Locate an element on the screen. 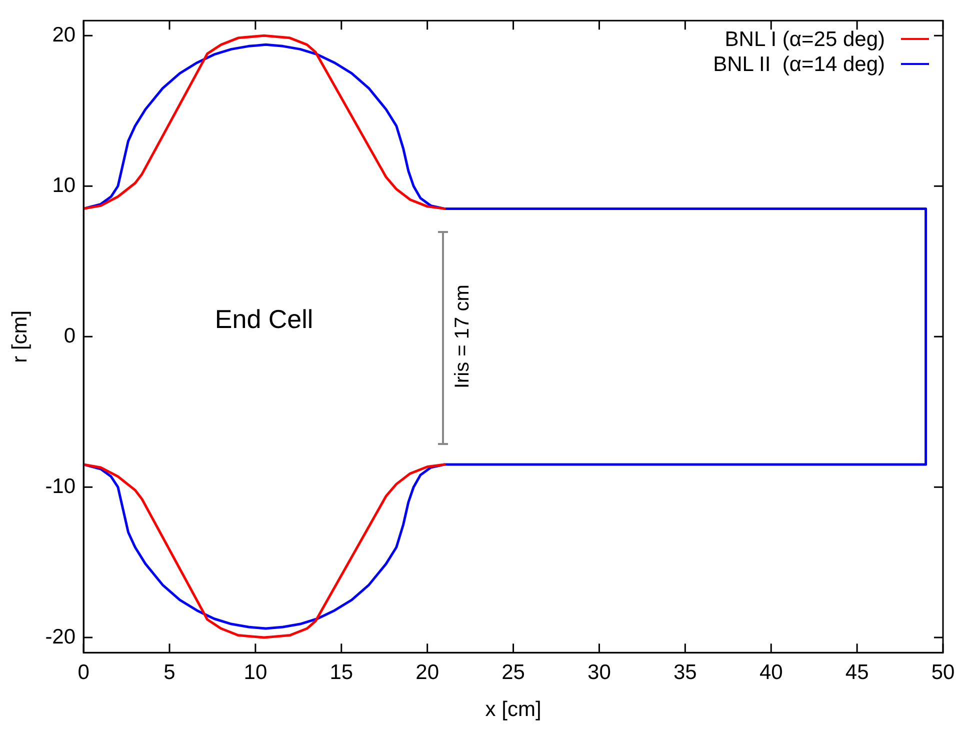 The width and height of the screenshot is (965, 731). x-tick-label: 25 is located at coordinates (513, 672).